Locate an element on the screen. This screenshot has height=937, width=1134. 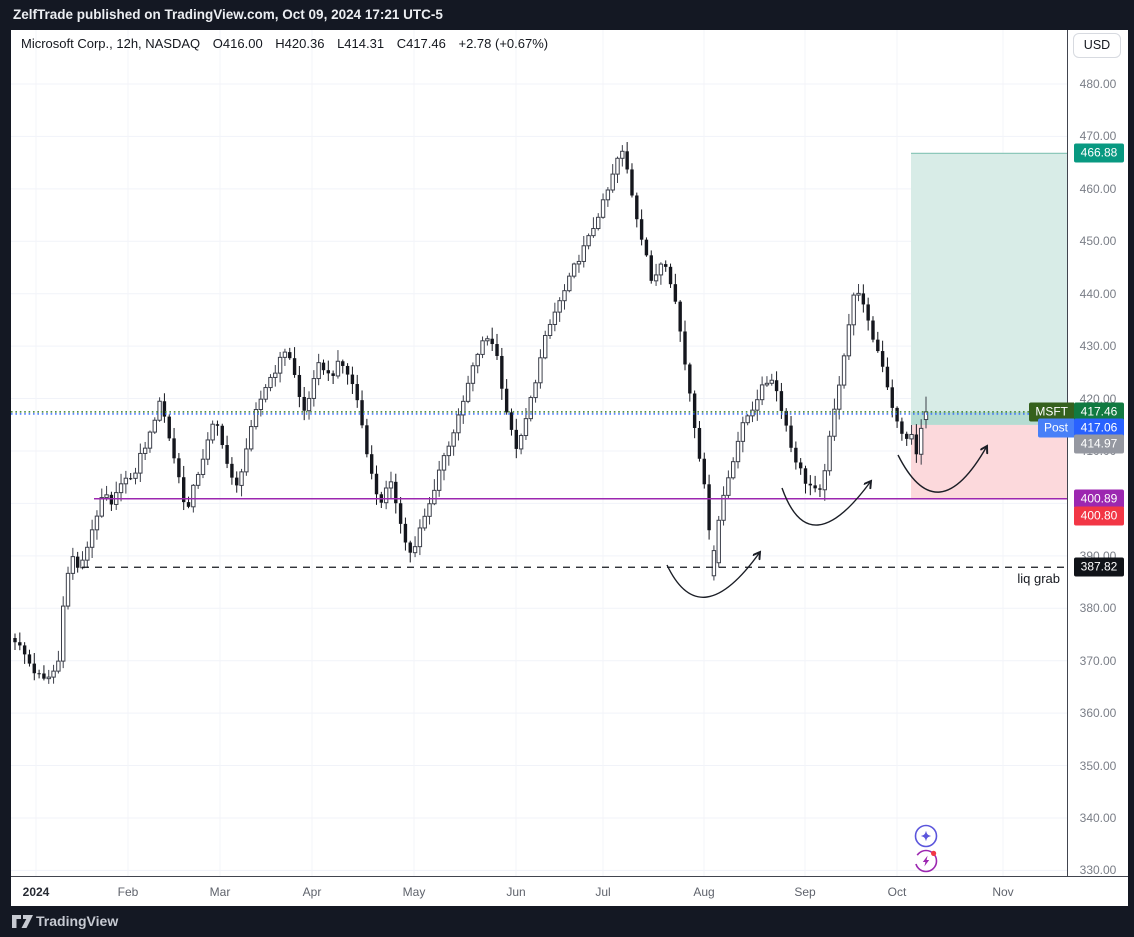
price-tick: 430.00 is located at coordinates (1098, 346).